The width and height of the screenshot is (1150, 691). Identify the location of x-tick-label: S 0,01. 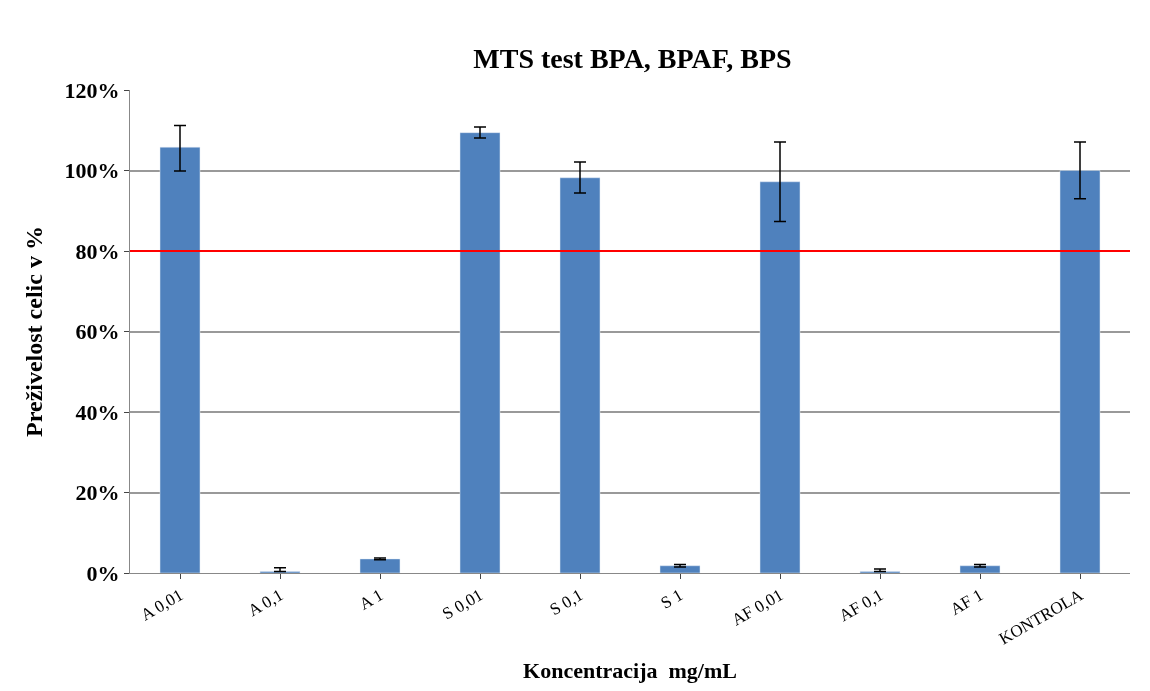
(463, 604).